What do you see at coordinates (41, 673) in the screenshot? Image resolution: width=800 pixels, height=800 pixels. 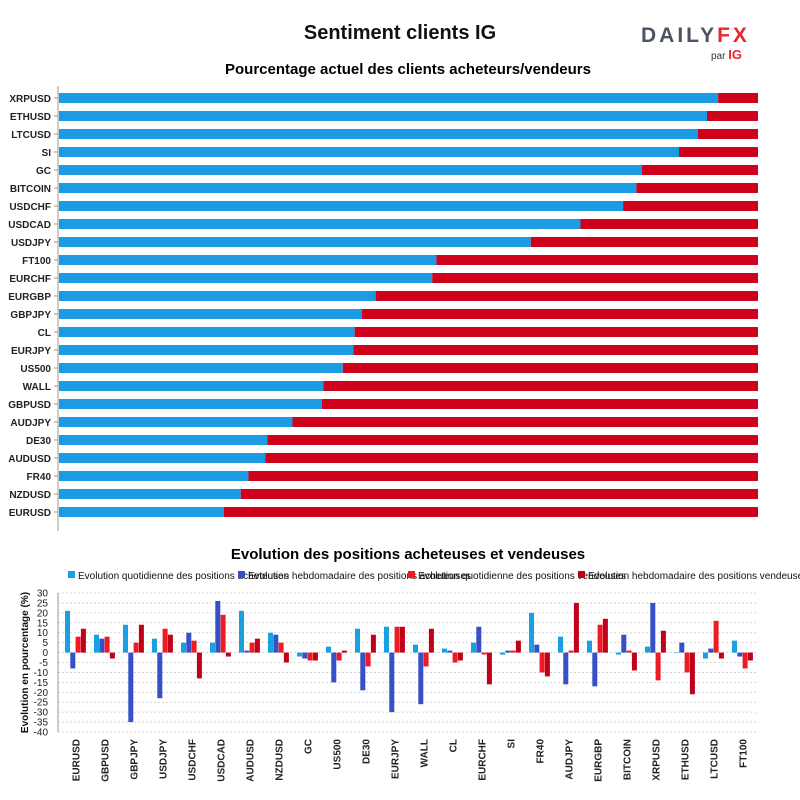 I see `change-y-tick-label: -10` at bounding box center [41, 673].